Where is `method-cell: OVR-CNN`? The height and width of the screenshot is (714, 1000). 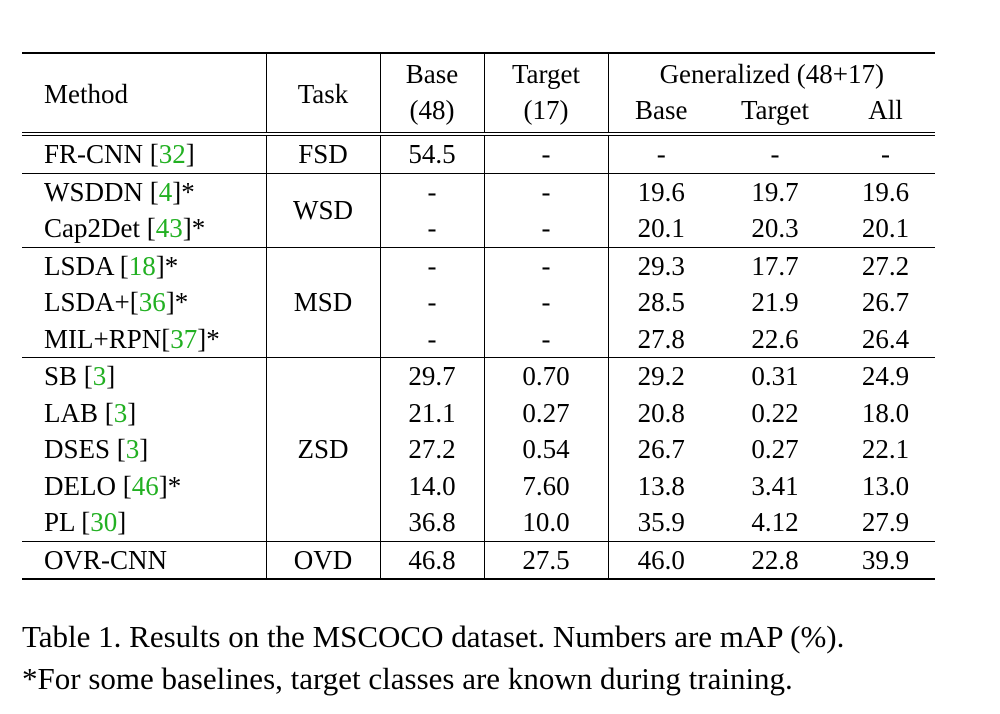 method-cell: OVR-CNN is located at coordinates (144, 560).